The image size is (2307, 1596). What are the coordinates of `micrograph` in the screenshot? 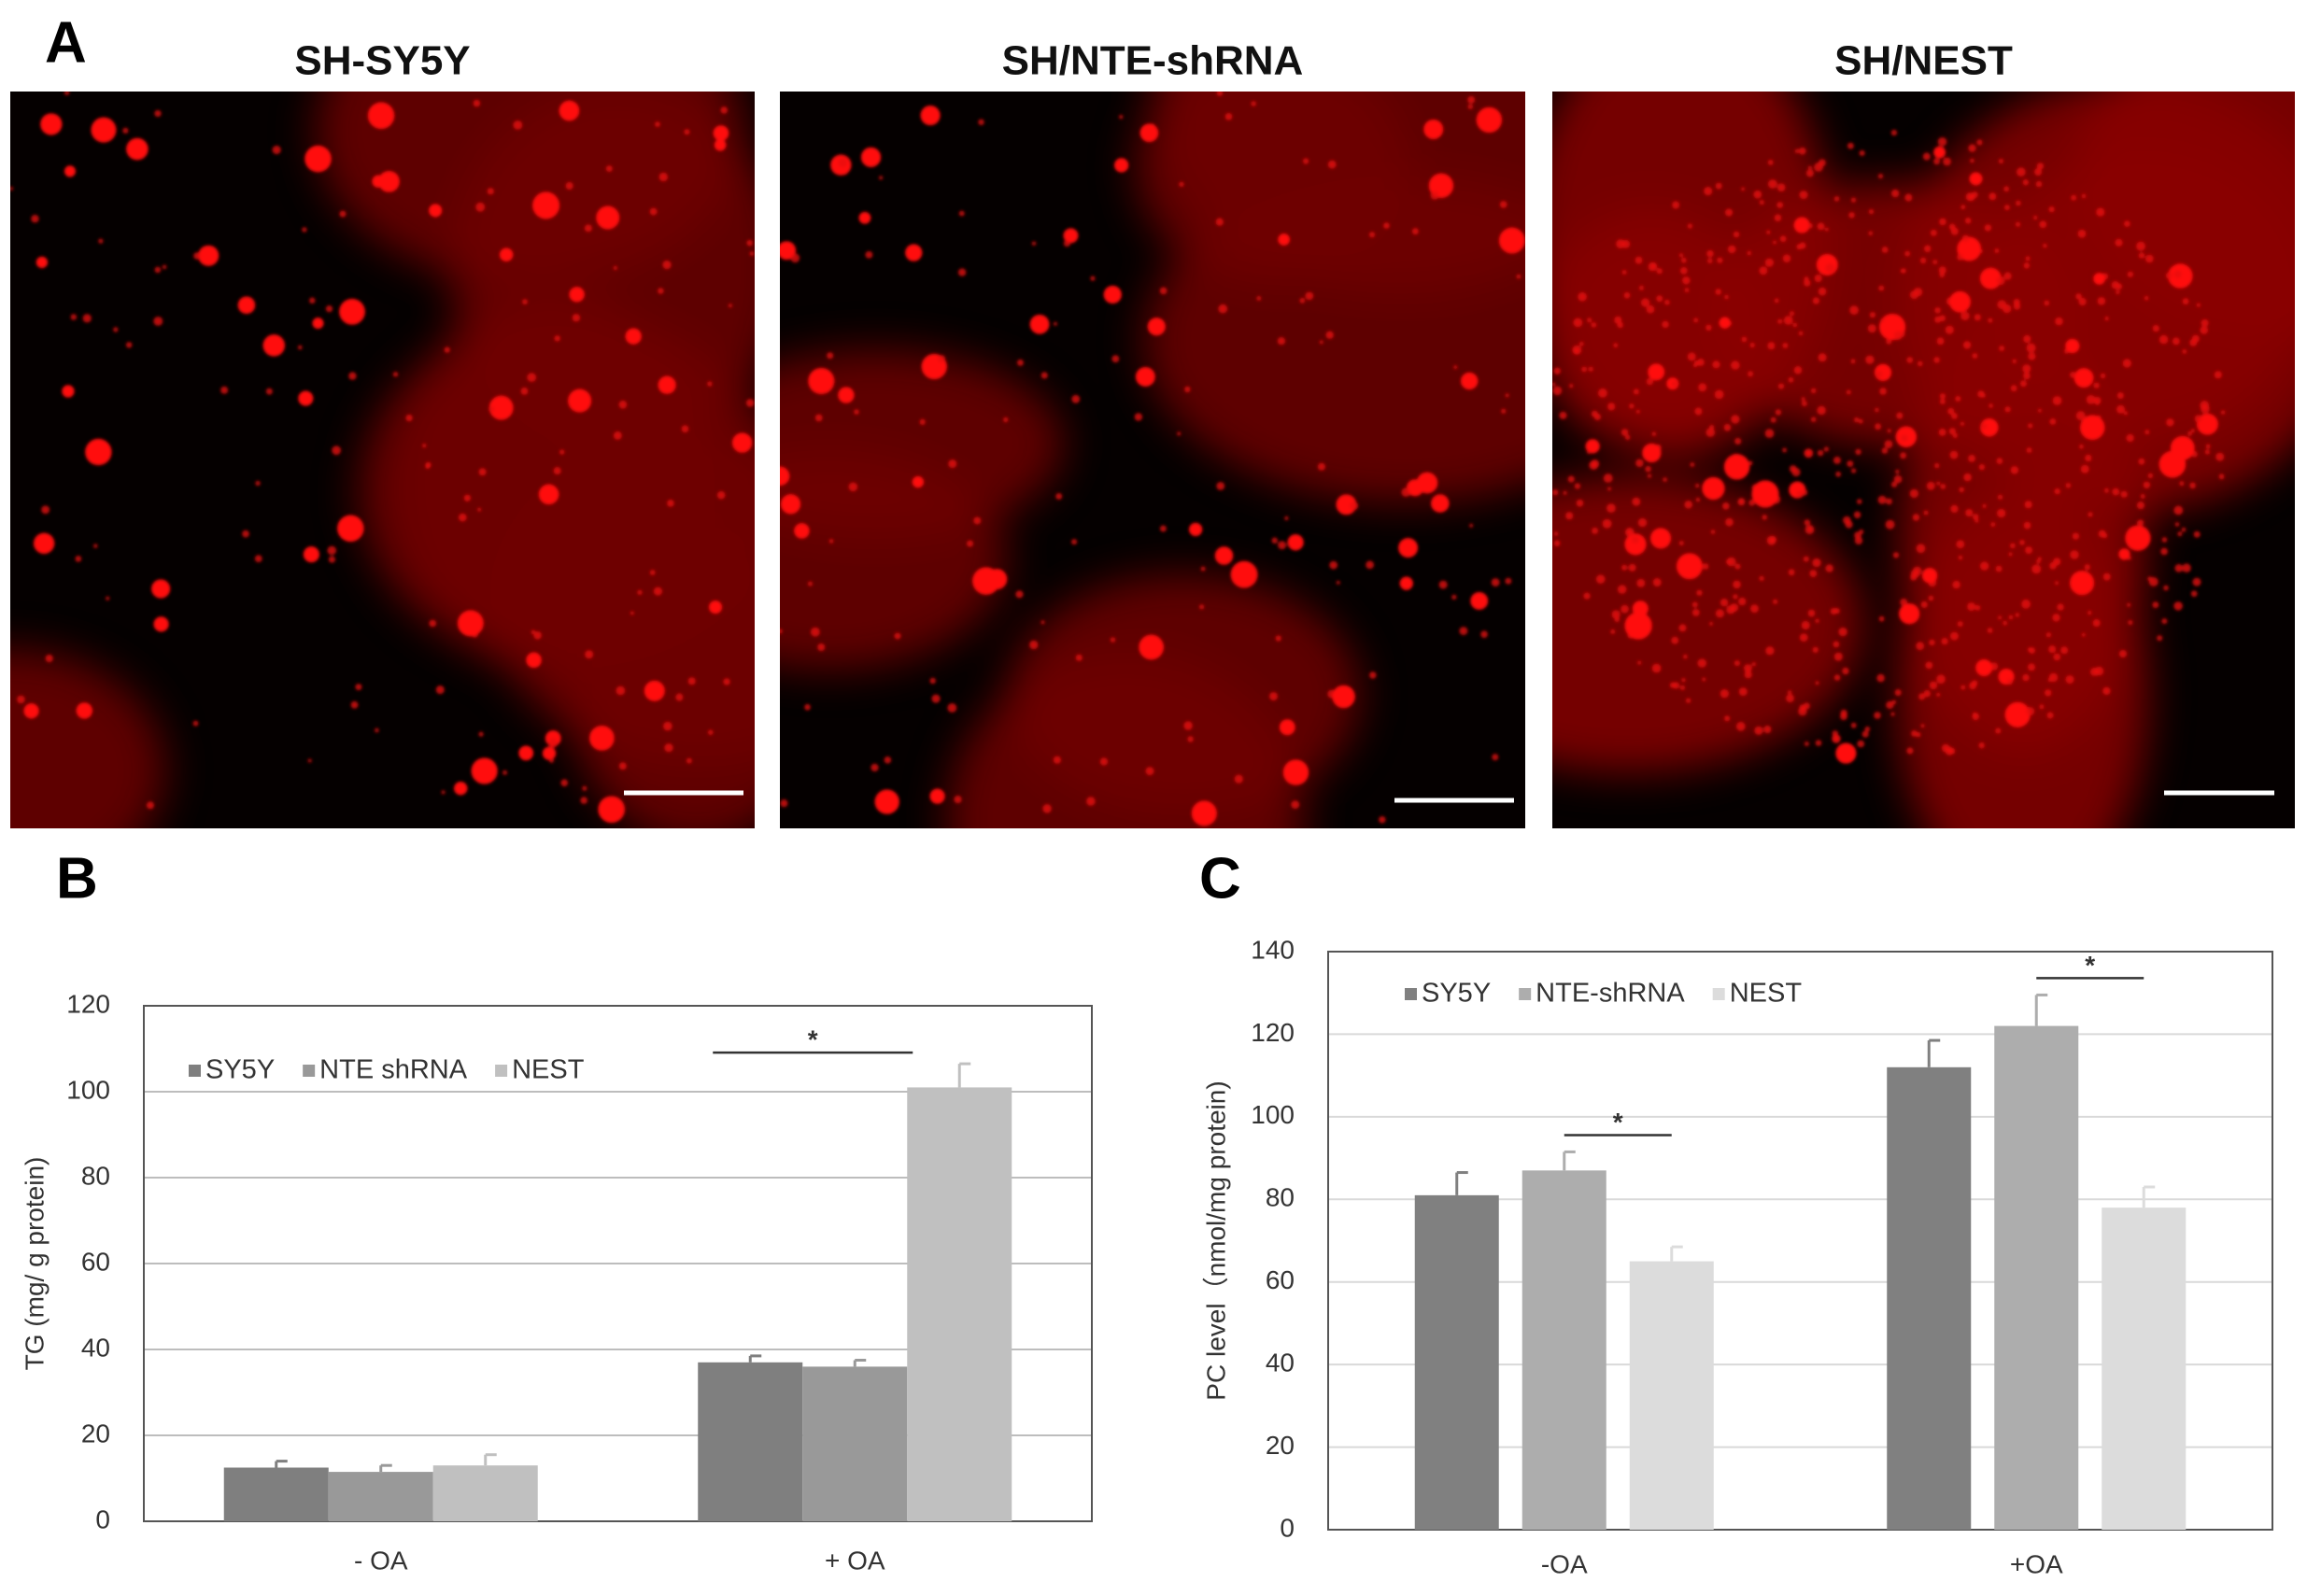 It's located at (382, 460).